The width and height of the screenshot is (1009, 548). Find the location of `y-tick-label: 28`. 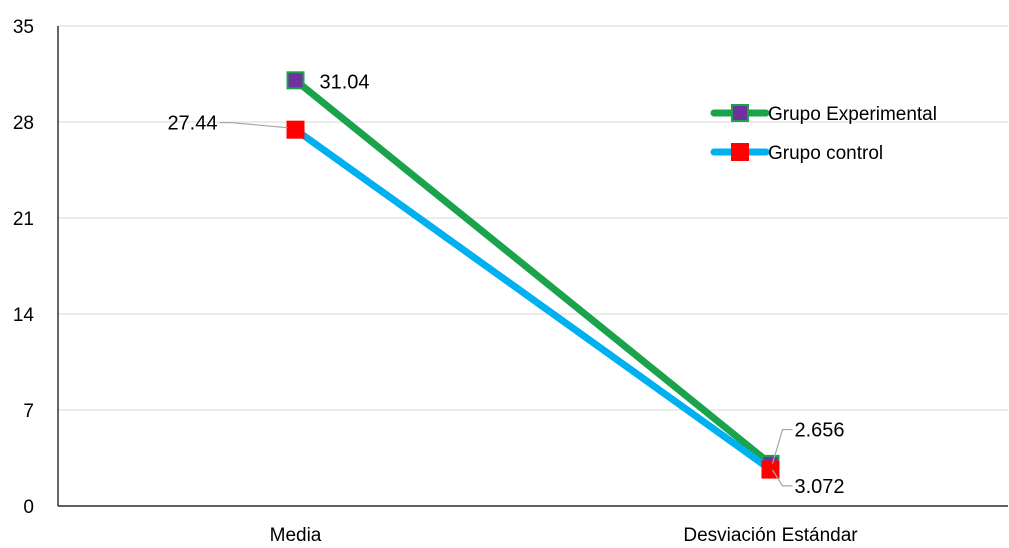

y-tick-label: 28 is located at coordinates (23, 123).